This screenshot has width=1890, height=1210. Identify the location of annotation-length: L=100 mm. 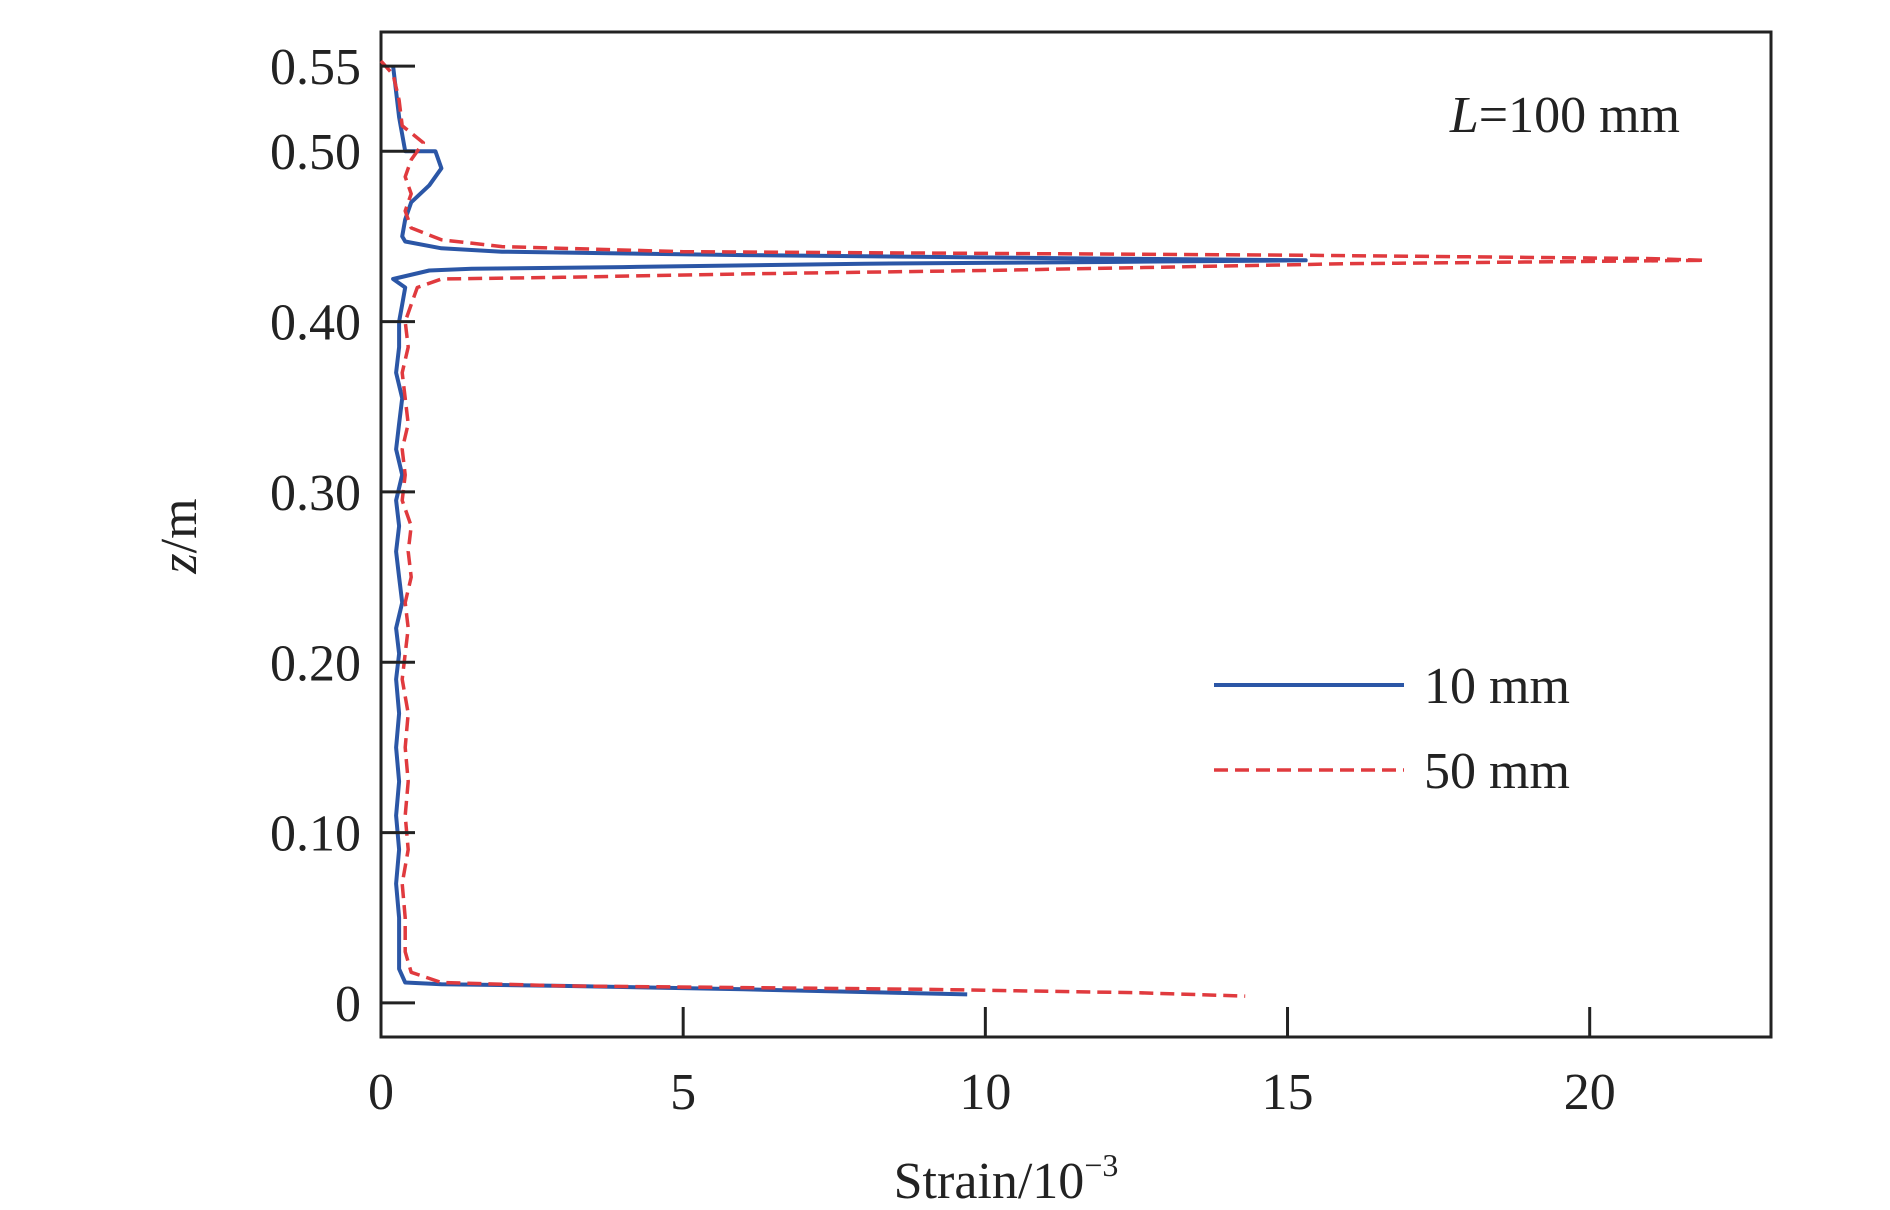
(1564, 115).